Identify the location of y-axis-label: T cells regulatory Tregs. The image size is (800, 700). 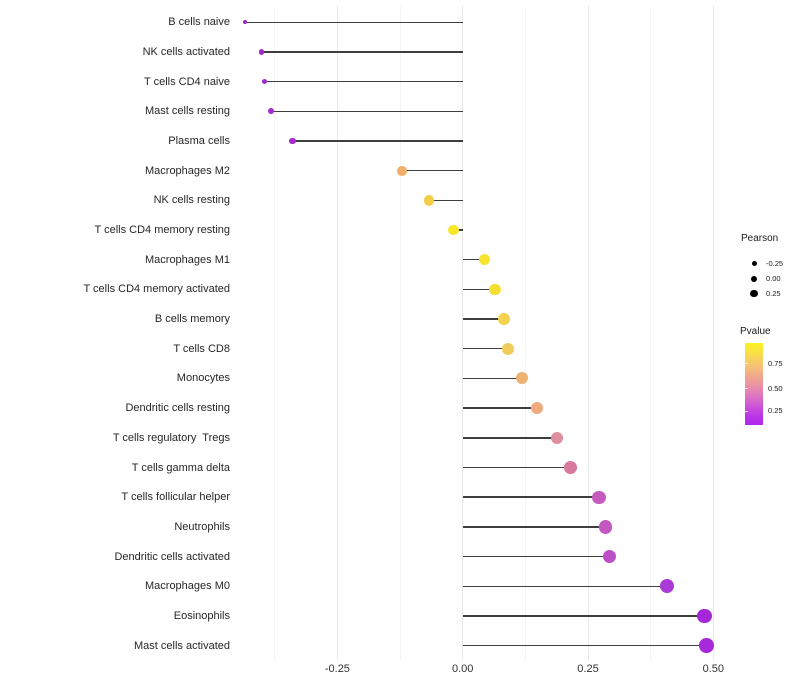
(171, 437).